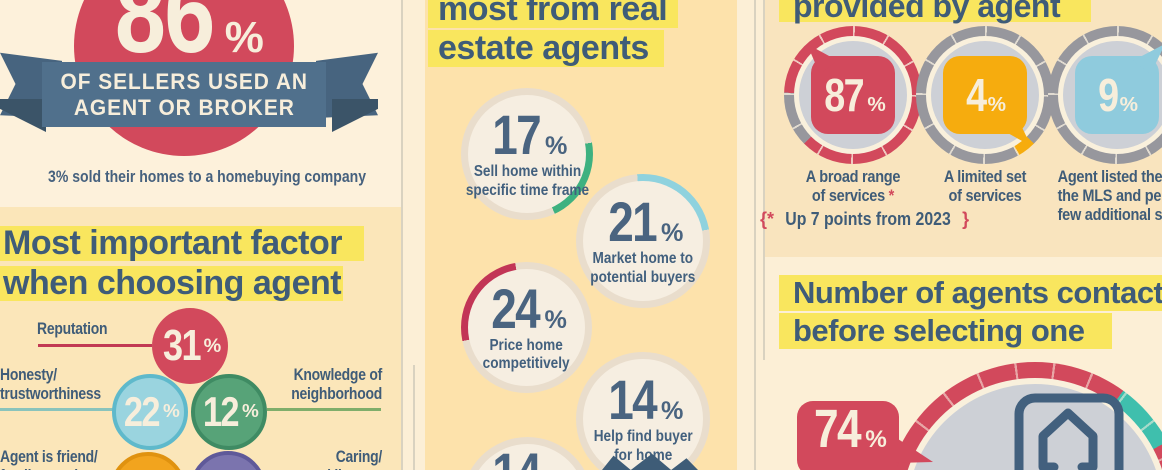  I want to click on factor-label-caring: Caring/ good listener, so click(340, 458).